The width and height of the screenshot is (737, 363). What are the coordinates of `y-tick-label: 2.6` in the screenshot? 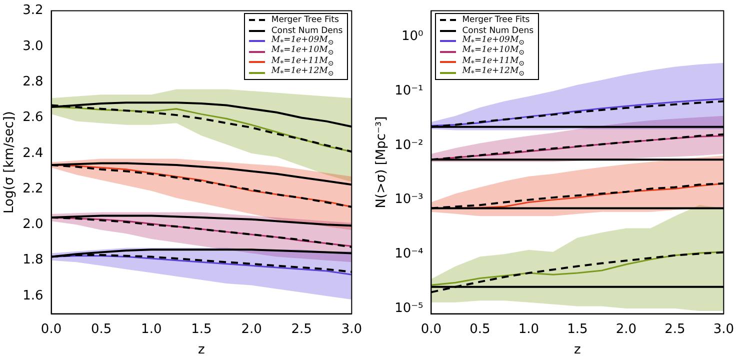 It's located at (33, 118).